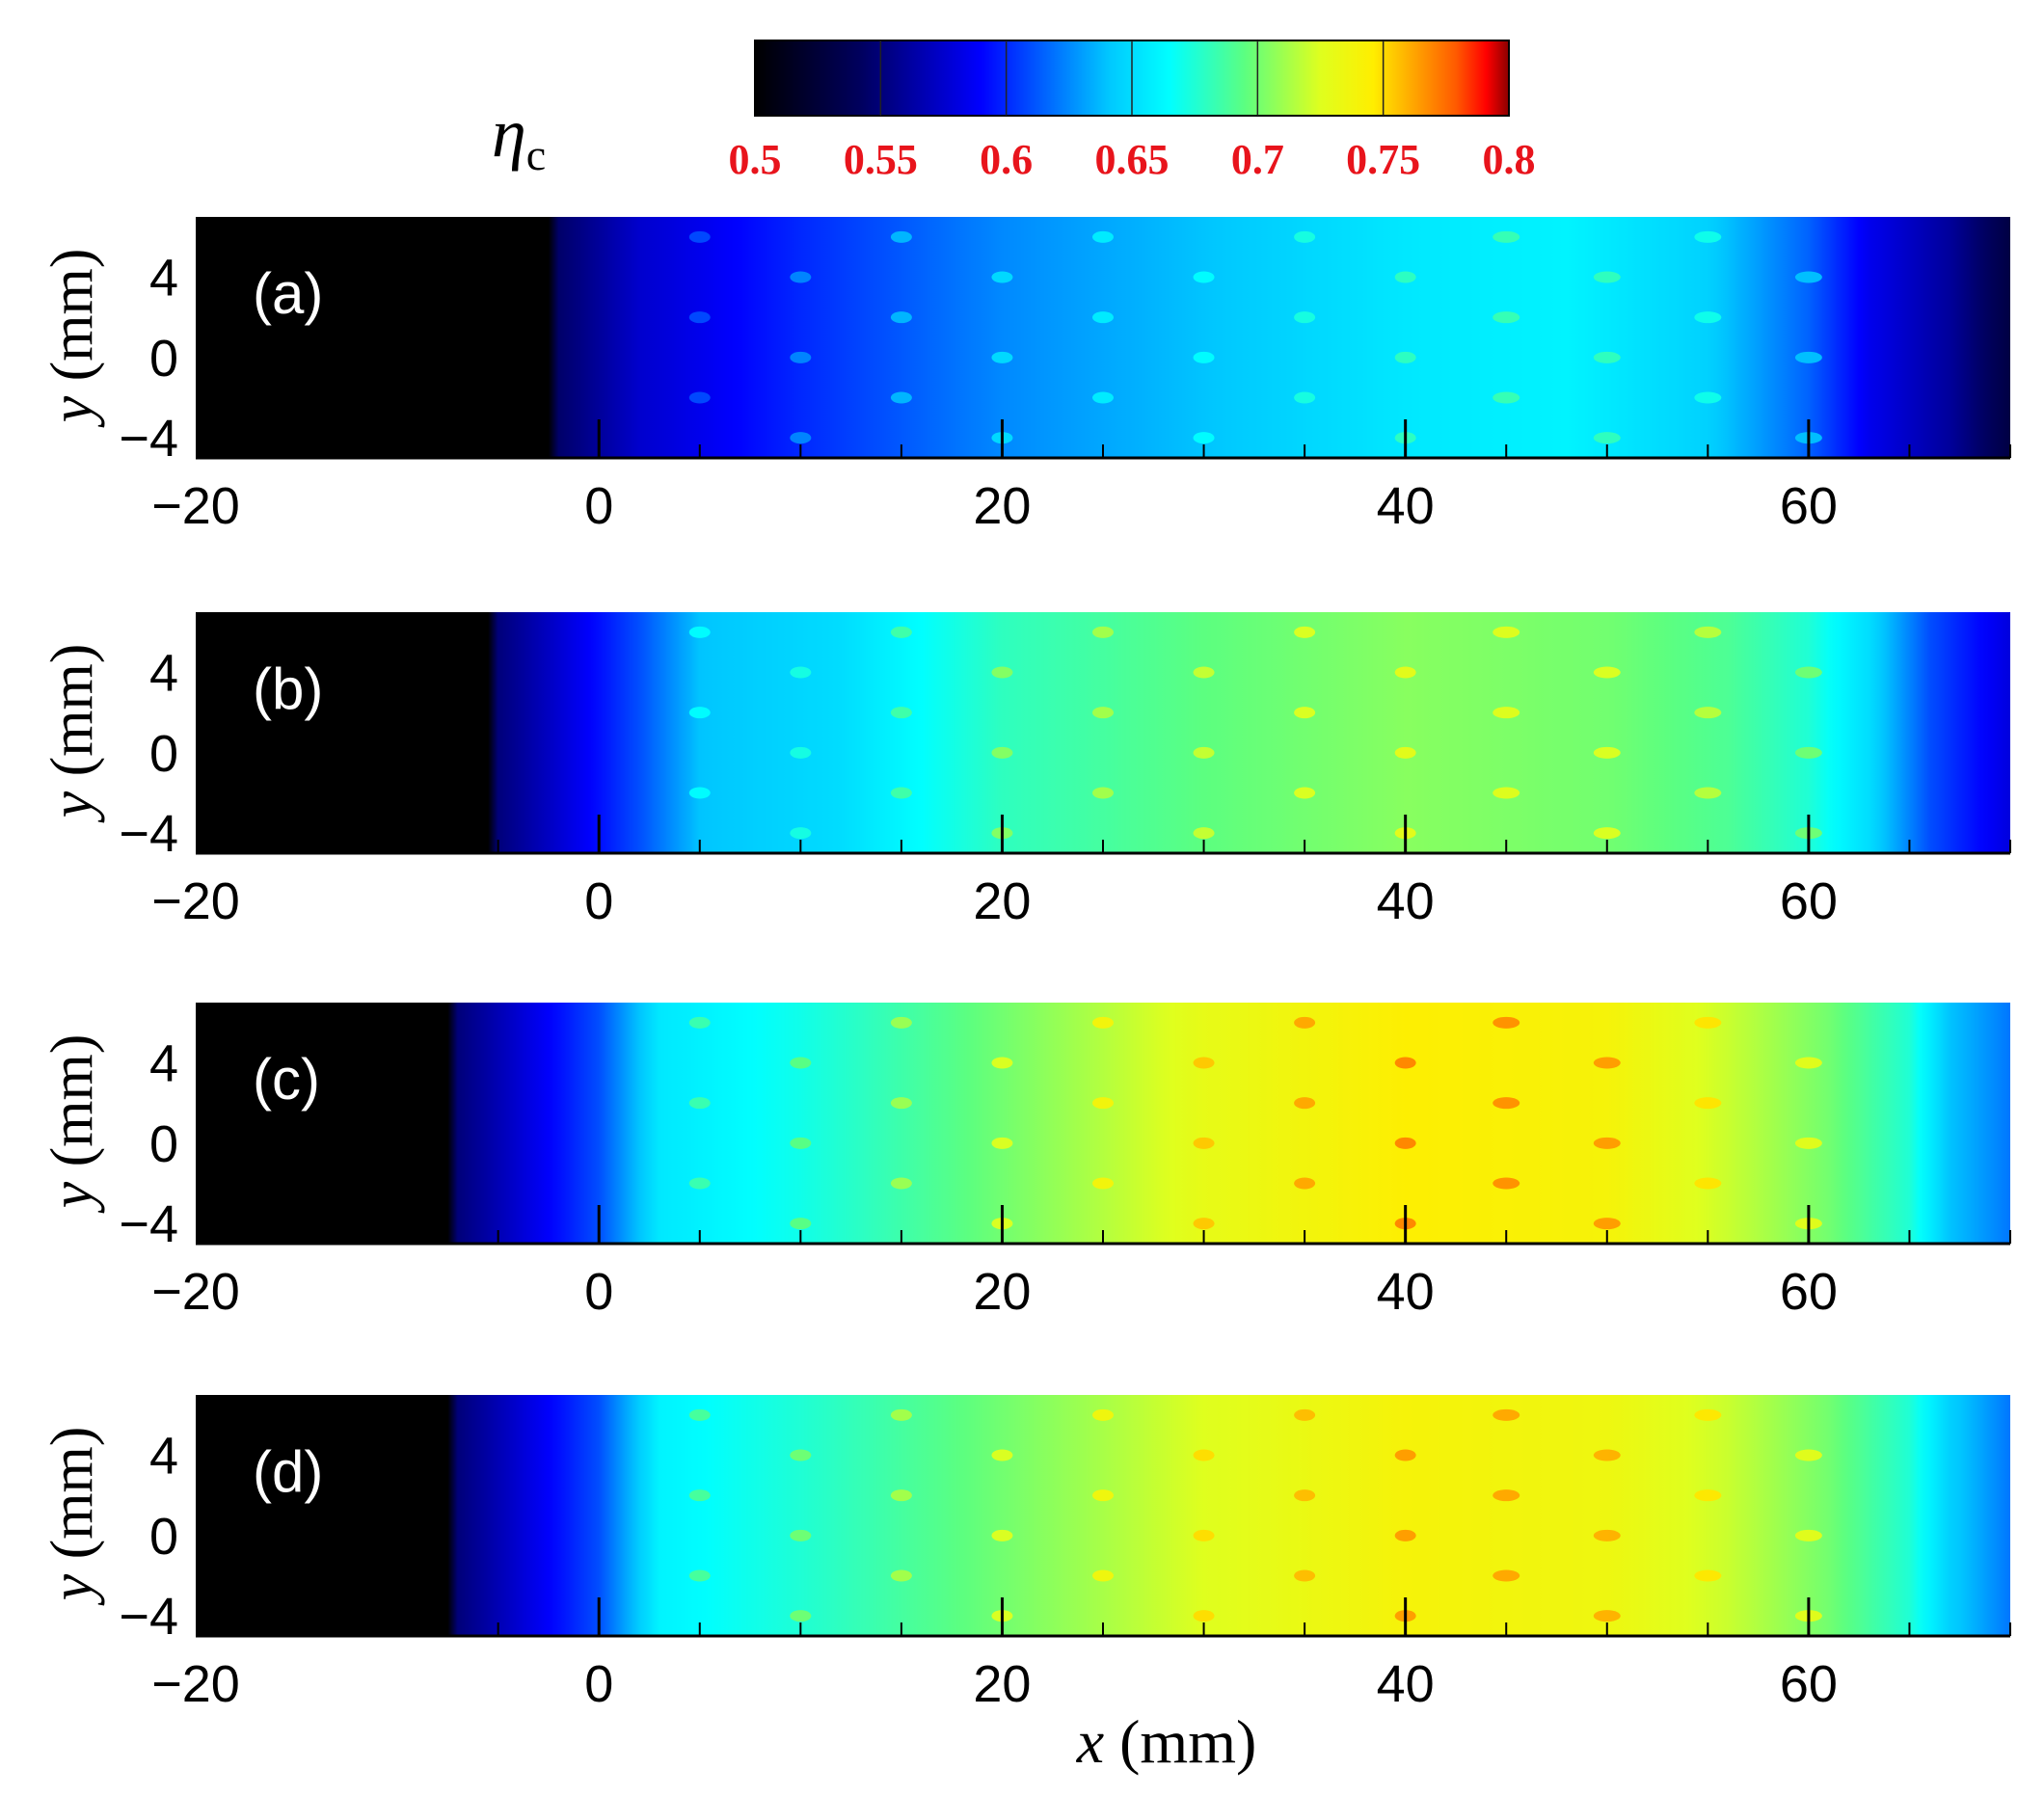  What do you see at coordinates (288, 293) in the screenshot?
I see `panel-label: (a)` at bounding box center [288, 293].